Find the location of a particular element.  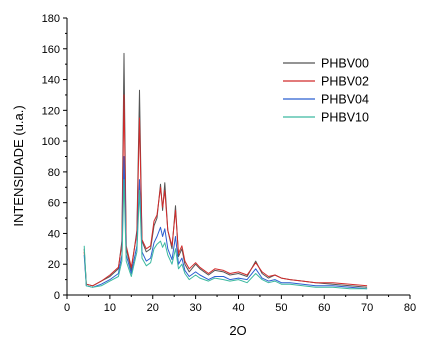

legend-label-phbv04: PHBV04 is located at coordinates (345, 100).